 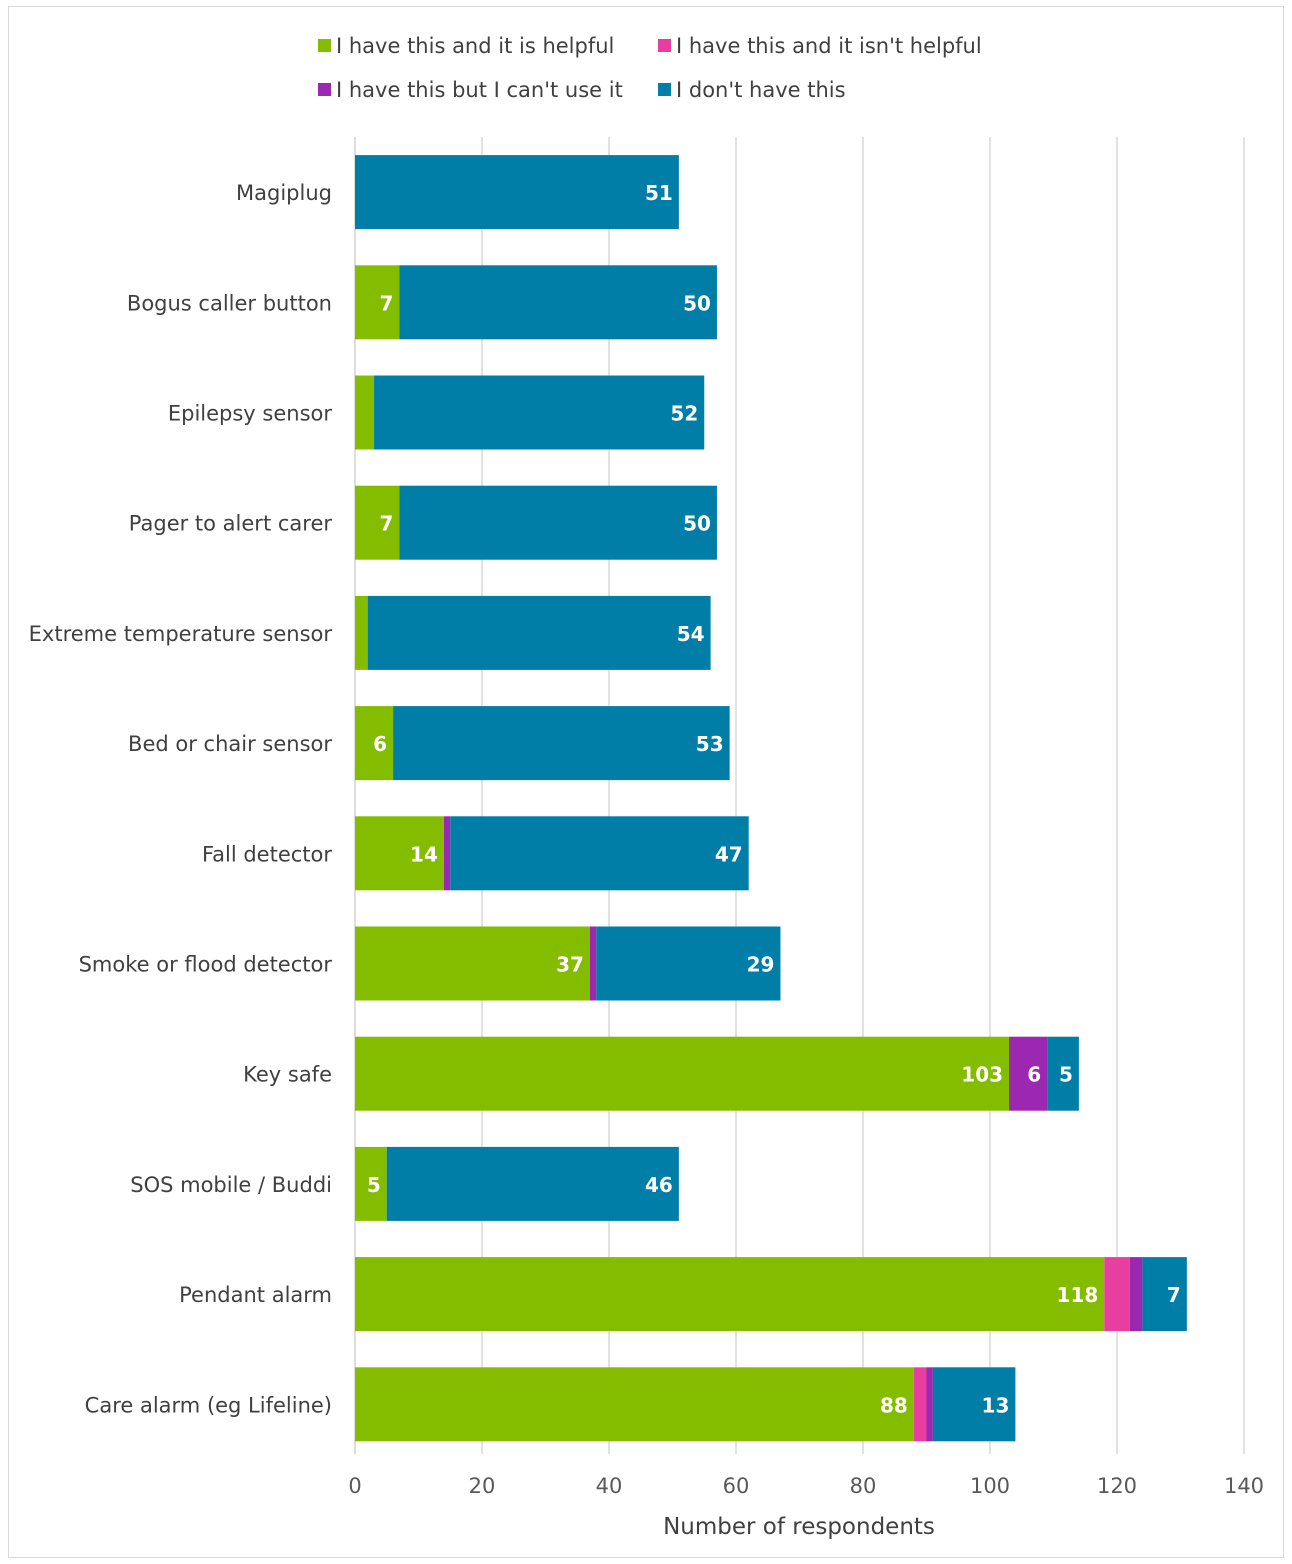 I want to click on legend-label: I have this and it isn't helpful, so click(x=829, y=46).